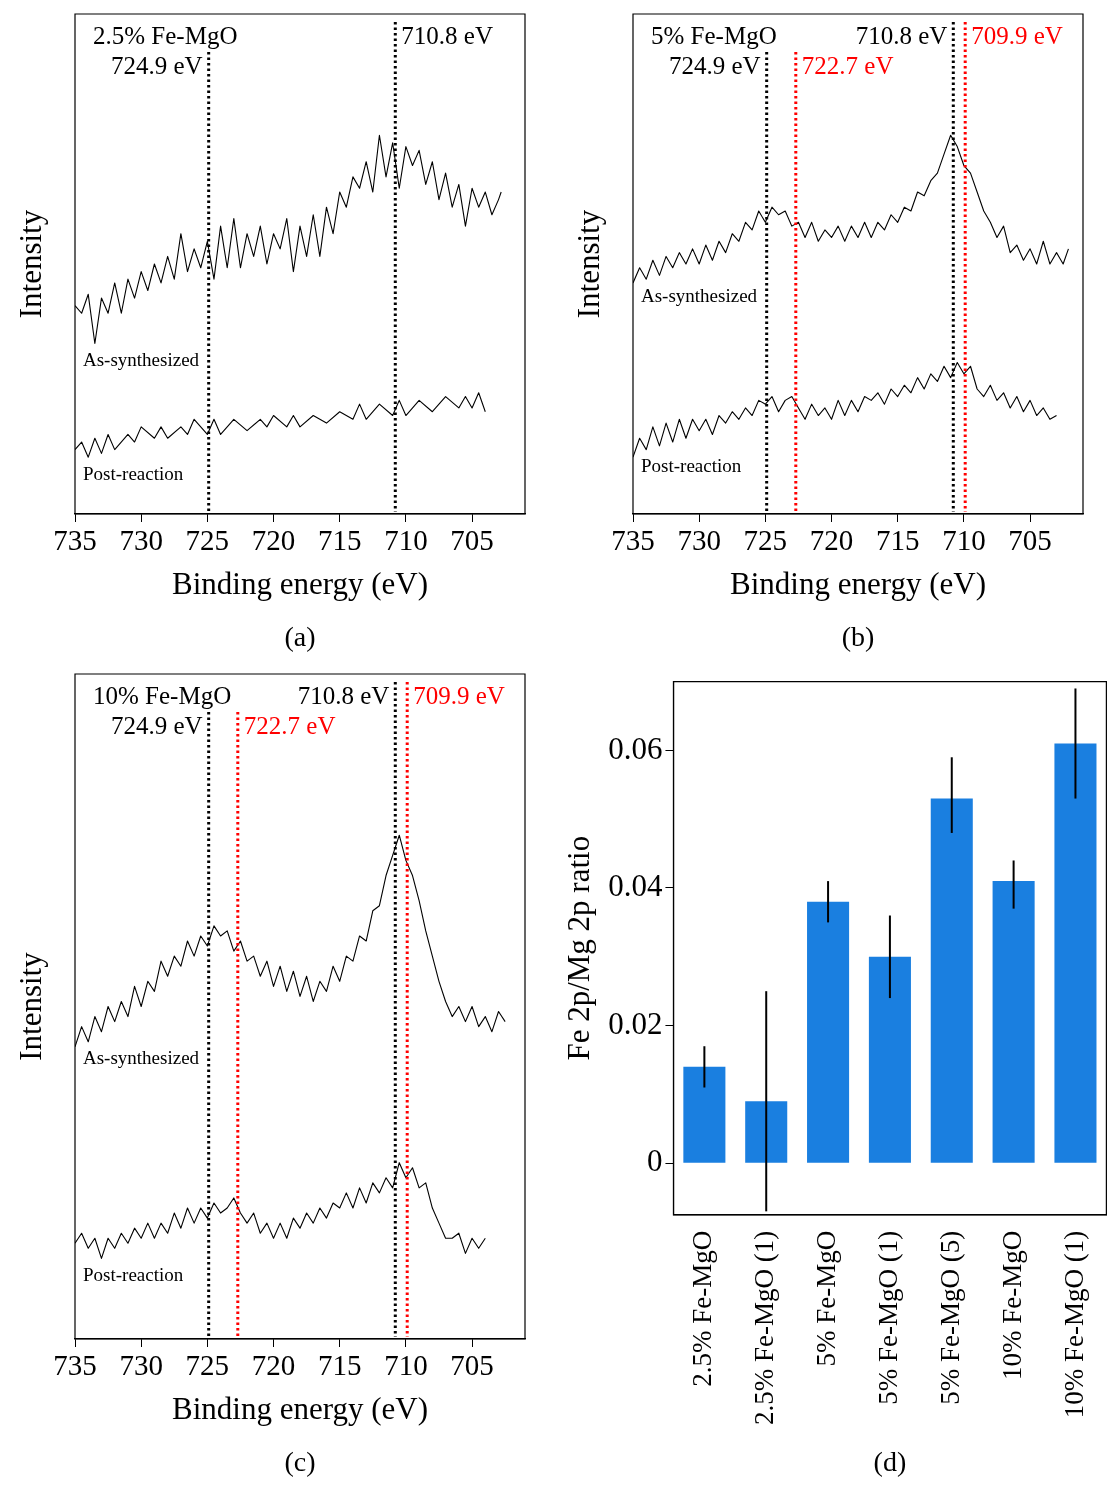 Image resolution: width=1116 pixels, height=1485 pixels. I want to click on x-tick-label: 5% Fe-MgO, so click(826, 1298).